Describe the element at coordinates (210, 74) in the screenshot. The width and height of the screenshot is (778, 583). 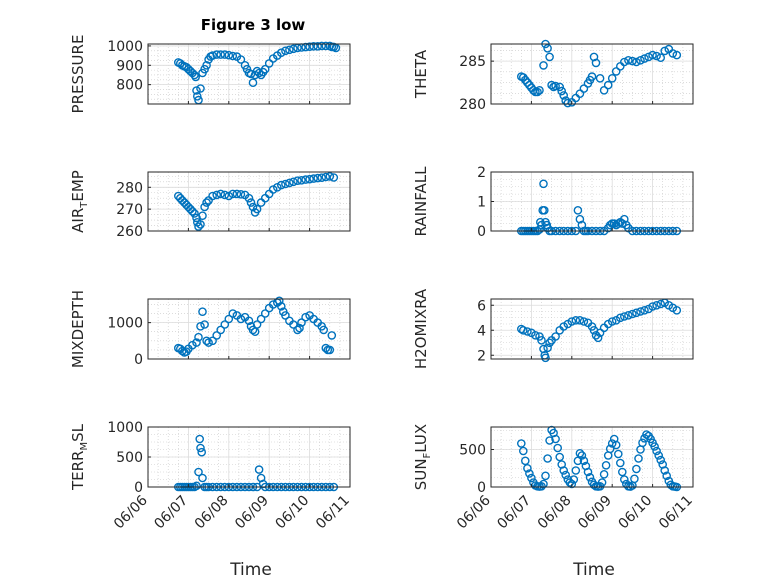
I see `subplot-1: 800 900 1000 PRESSURE` at that location.